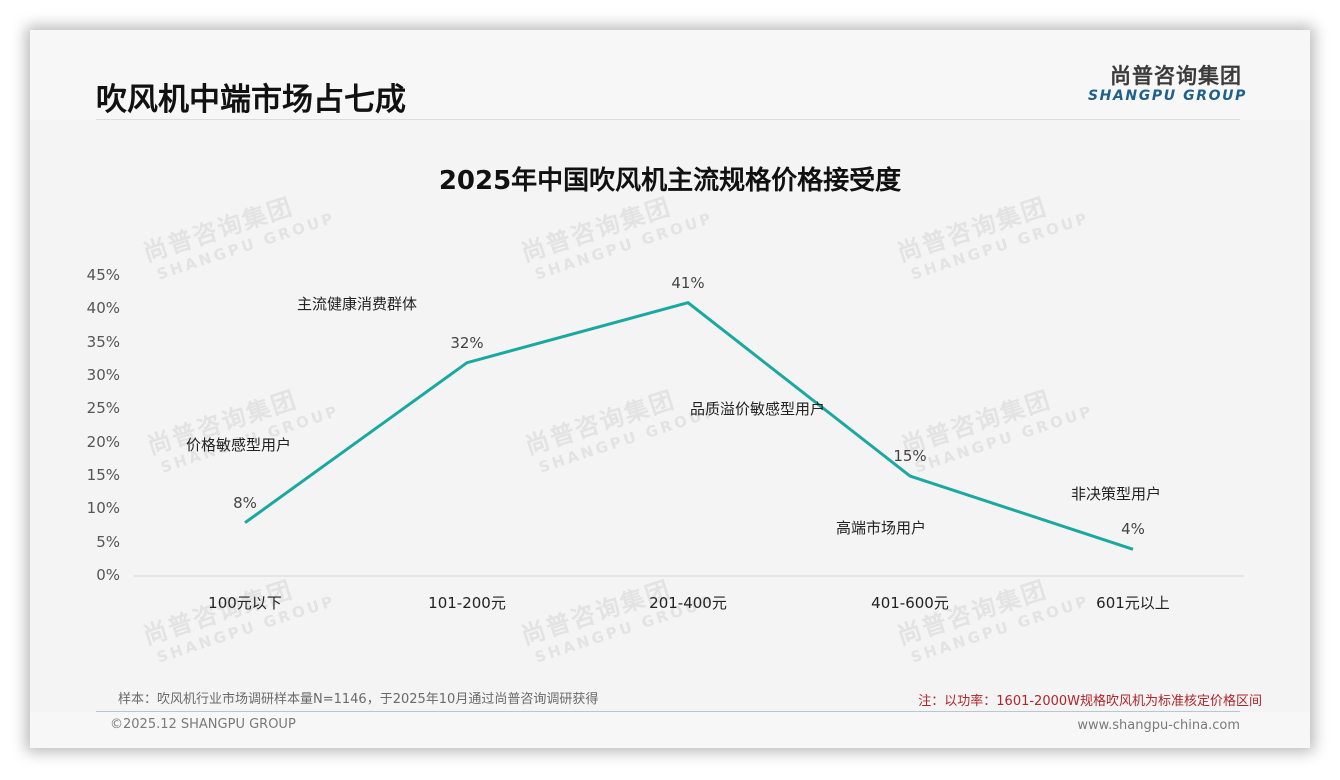 The width and height of the screenshot is (1340, 780). I want to click on y-tick-label: 15%, so click(103, 475).